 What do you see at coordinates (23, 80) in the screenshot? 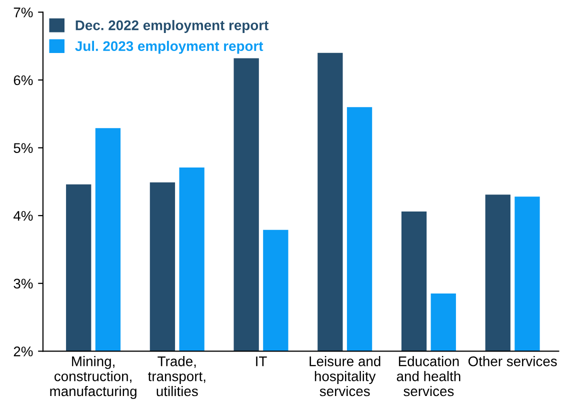
I see `y-tick-label: 6%` at bounding box center [23, 80].